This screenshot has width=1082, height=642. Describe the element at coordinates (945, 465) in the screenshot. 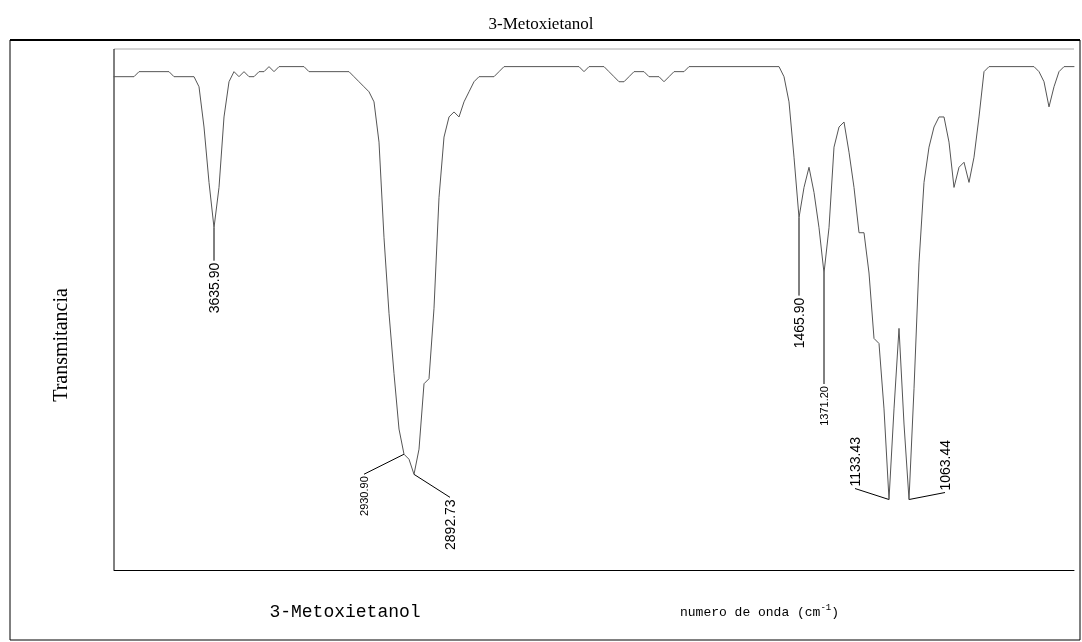

I see `annotation: 1063.44` at that location.